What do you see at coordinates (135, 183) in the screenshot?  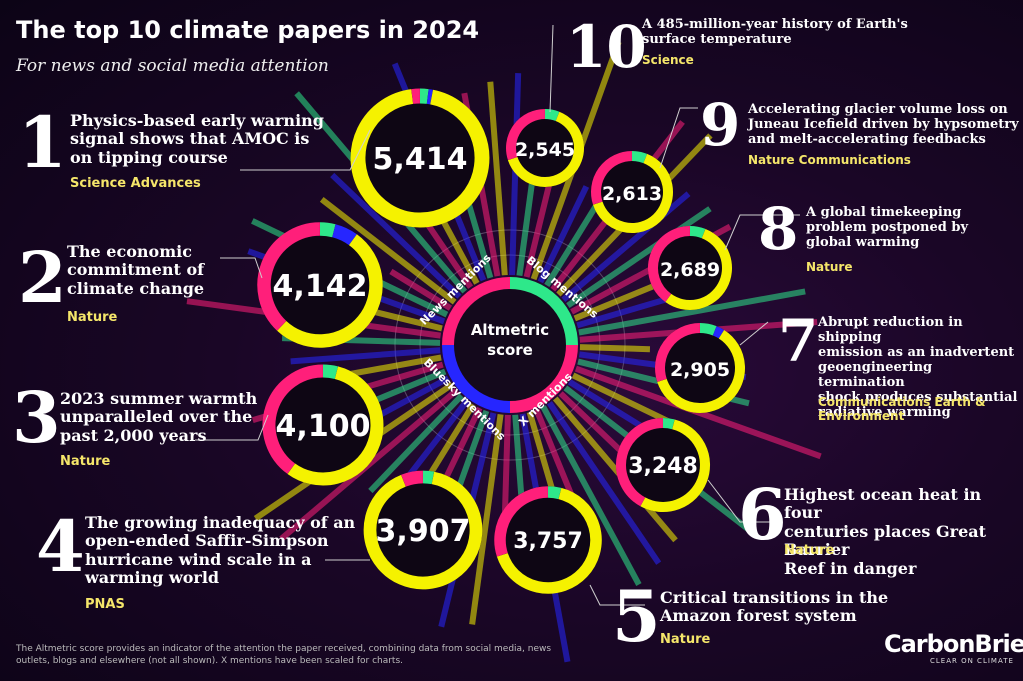 I see `journal-name: Science Advances` at bounding box center [135, 183].